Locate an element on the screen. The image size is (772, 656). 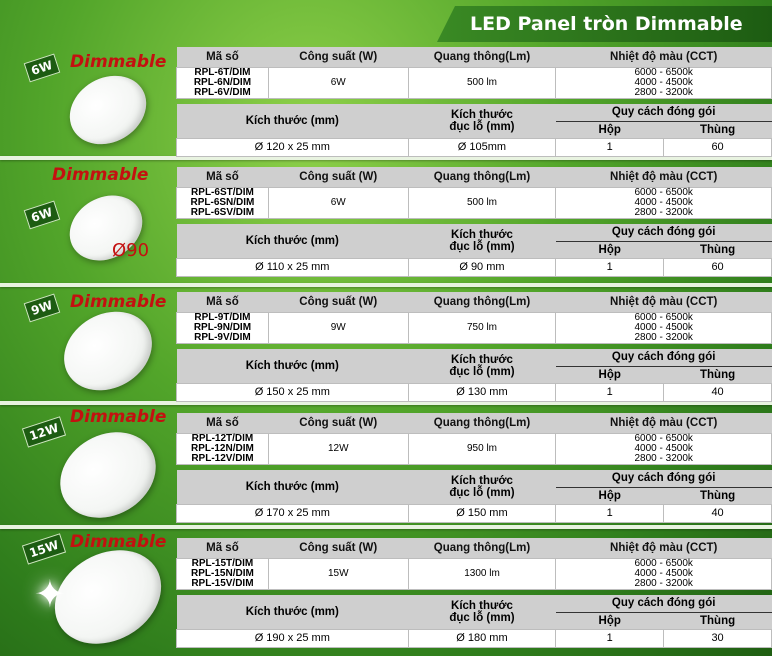
hole-value: Ø 180 mm is located at coordinates (482, 638).